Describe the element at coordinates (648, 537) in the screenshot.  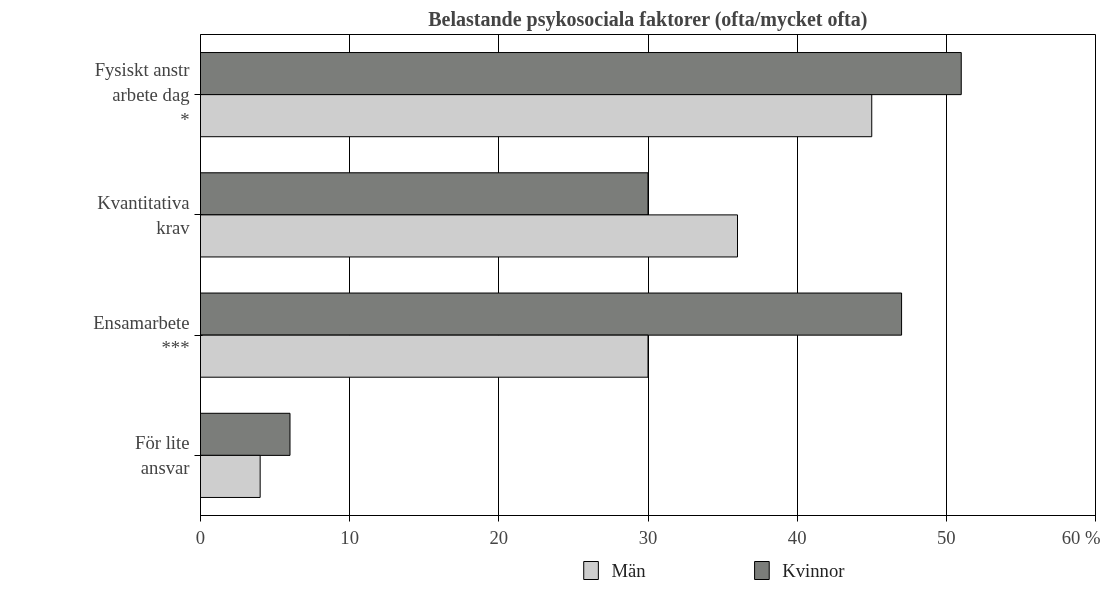
I see `x-tick-label: 30` at that location.